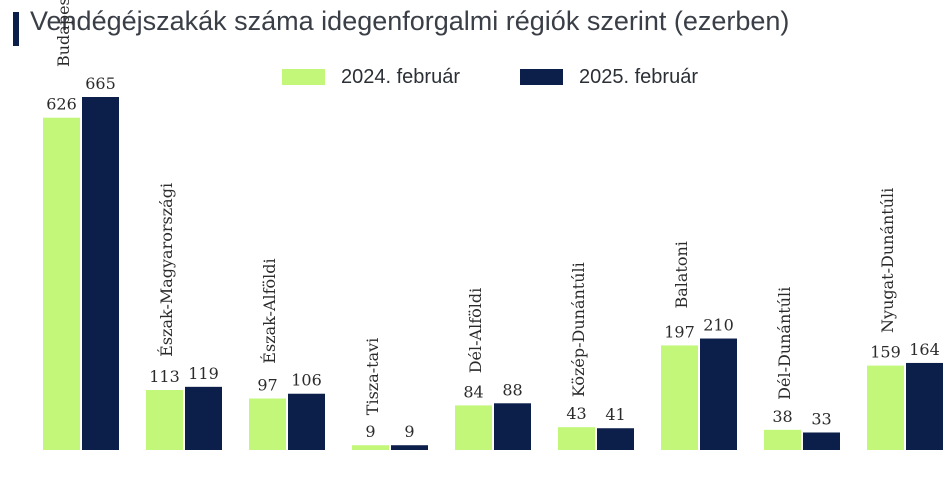 Image resolution: width=946 pixels, height=491 pixels. Describe the element at coordinates (203, 418) in the screenshot. I see `bar-eszak-magyarorszagi-2025` at that location.